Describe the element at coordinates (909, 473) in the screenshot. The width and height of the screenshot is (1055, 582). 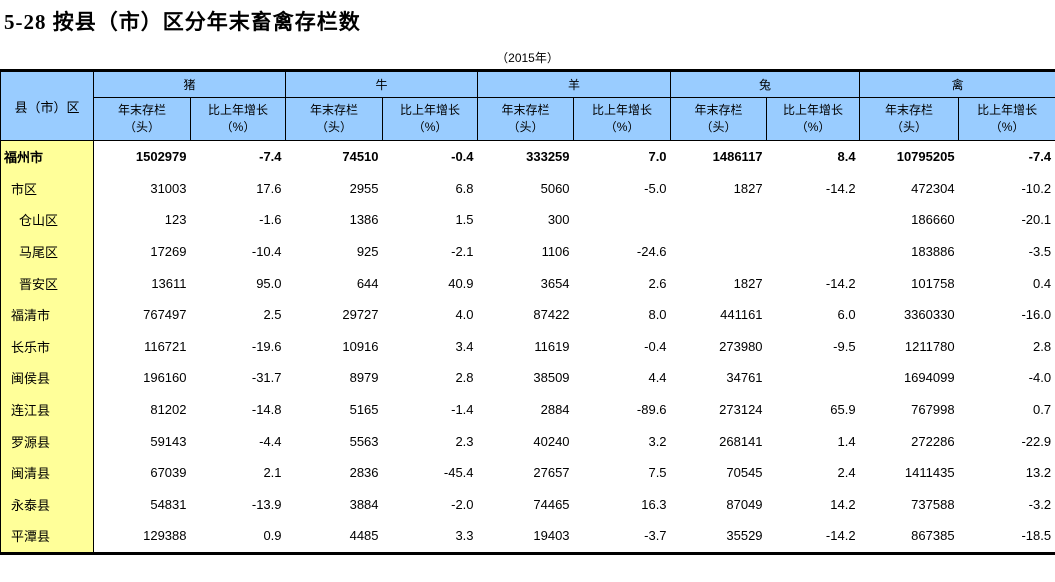
I see `cell-value: 1411435` at that location.